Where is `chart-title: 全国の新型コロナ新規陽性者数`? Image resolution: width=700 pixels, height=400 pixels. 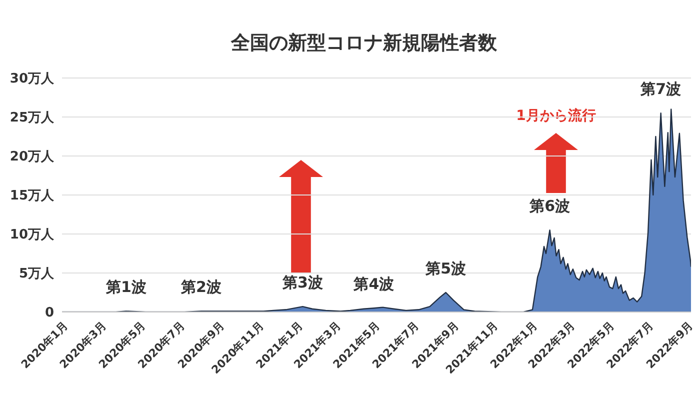 chart-title: 全国の新型コロナ新規陽性者数 is located at coordinates (364, 43).